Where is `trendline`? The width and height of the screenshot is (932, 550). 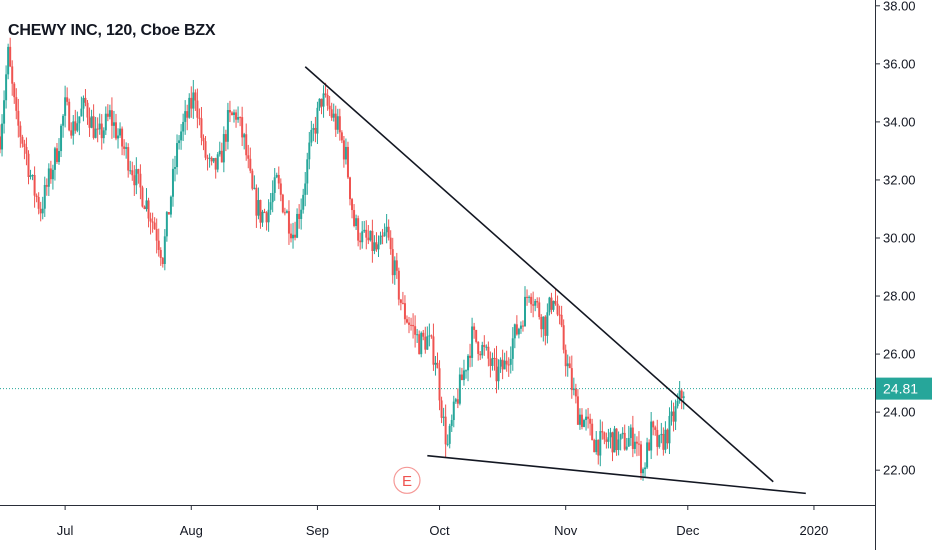
trendline is located at coordinates (616, 474).